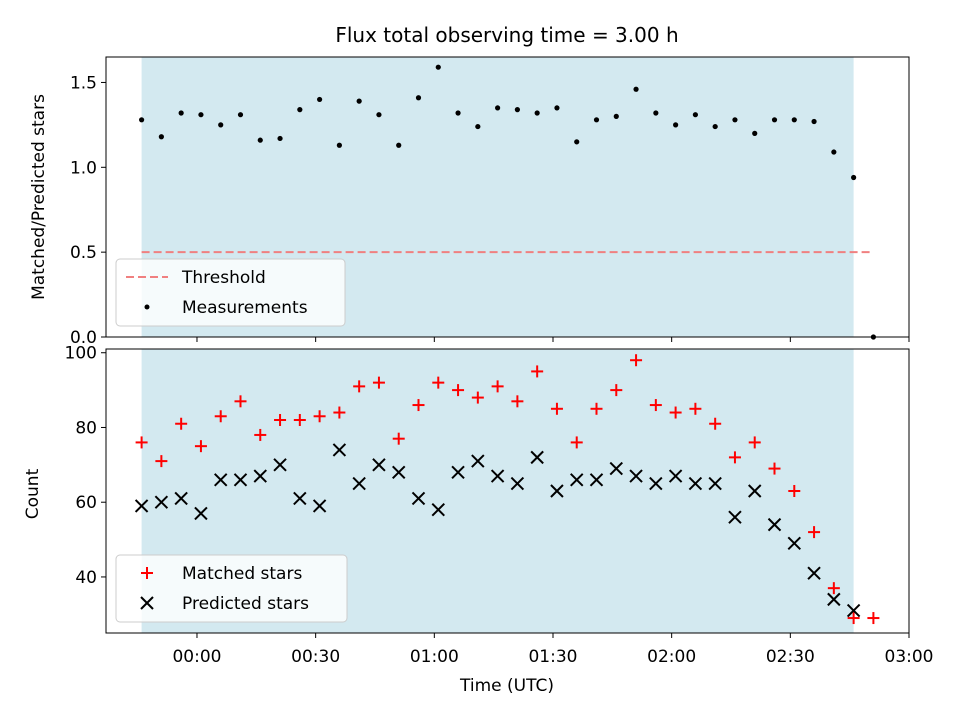  What do you see at coordinates (790, 657) in the screenshot?
I see `x-tick-label: 02:30` at bounding box center [790, 657].